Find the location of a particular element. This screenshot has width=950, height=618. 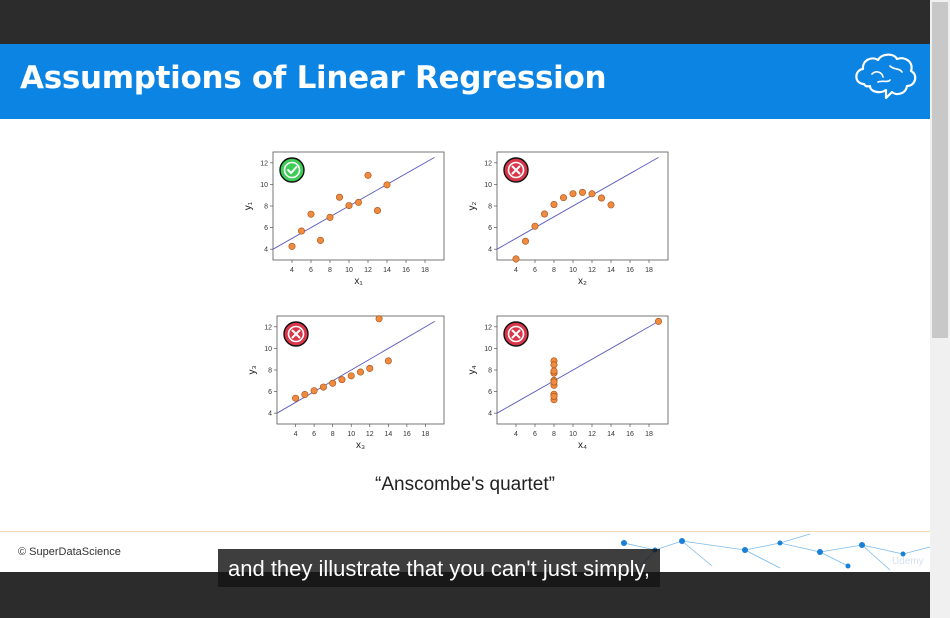

x-axis-label: x₄ is located at coordinates (582, 445).